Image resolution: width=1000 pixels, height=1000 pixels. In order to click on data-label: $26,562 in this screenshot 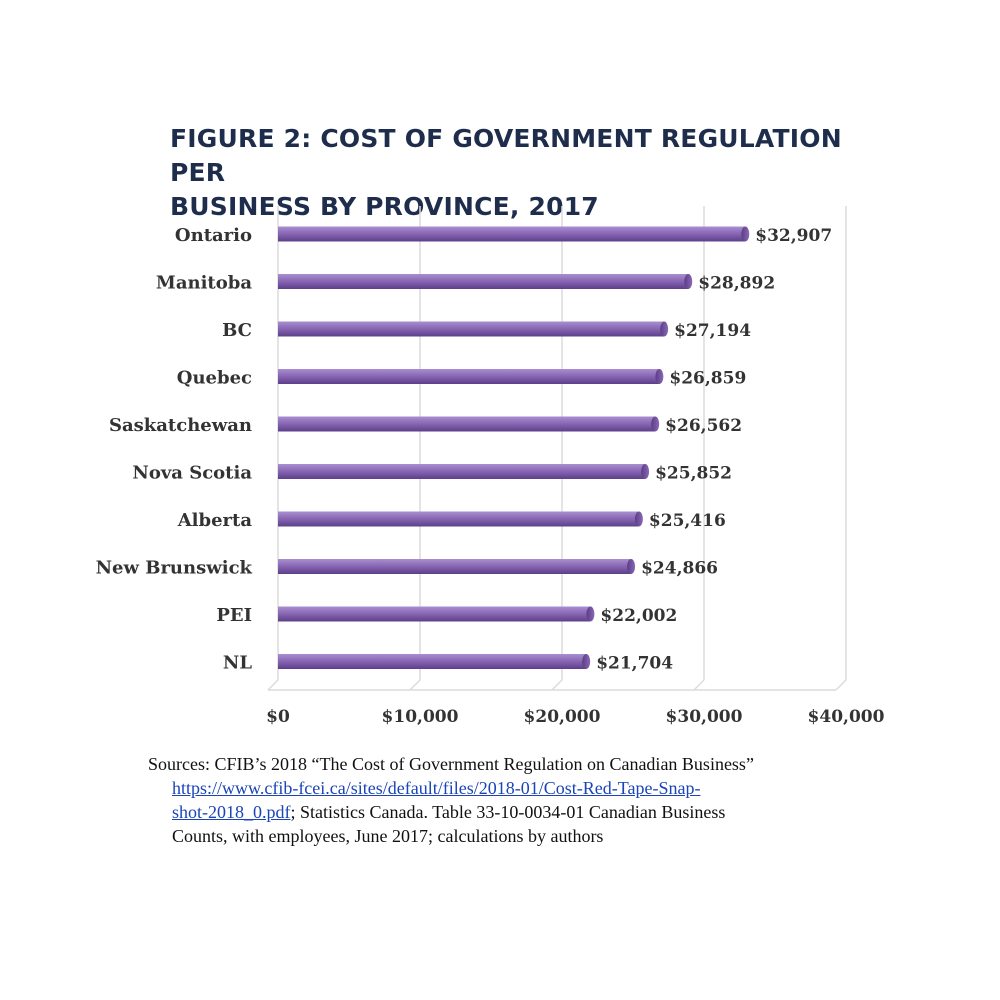, I will do `click(703, 426)`.